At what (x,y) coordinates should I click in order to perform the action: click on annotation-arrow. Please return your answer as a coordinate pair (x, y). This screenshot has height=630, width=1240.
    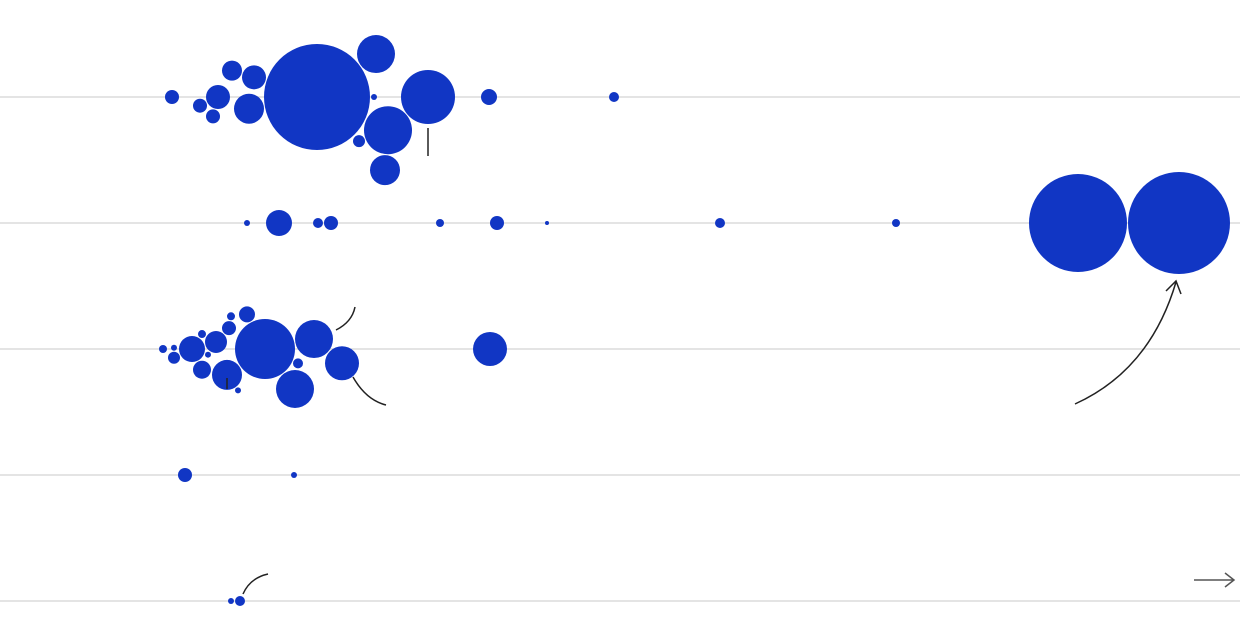
    Looking at the image, I should click on (1128, 342).